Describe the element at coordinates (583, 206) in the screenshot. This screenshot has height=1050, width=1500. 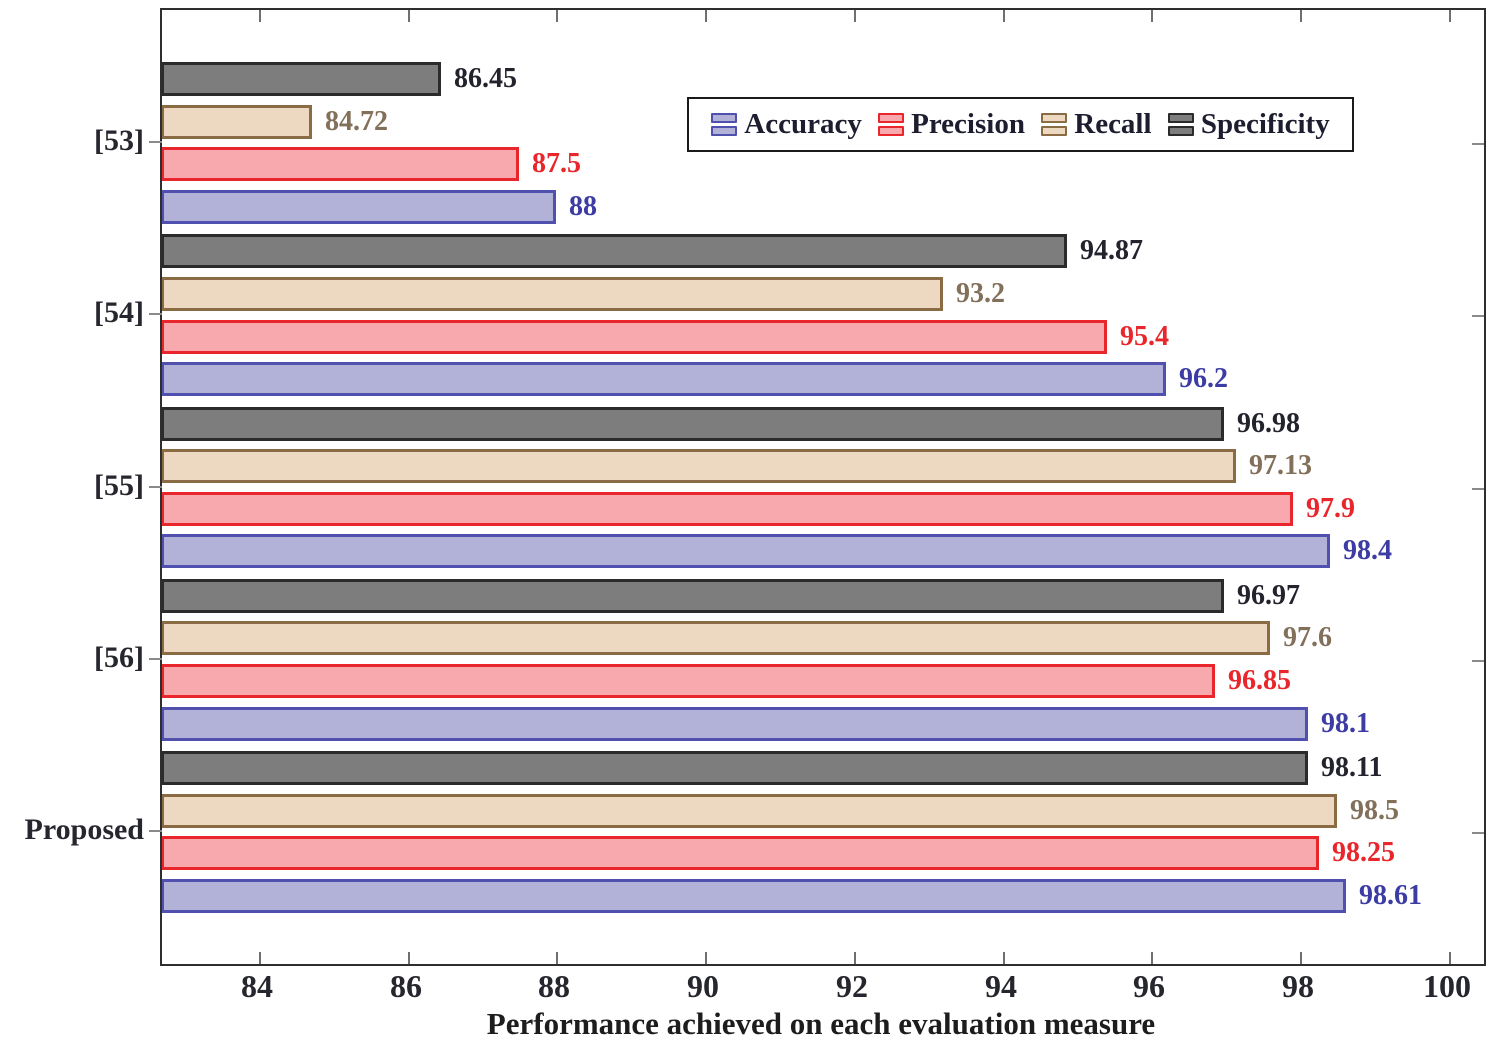
I see `accuracy-value-label: 88` at that location.